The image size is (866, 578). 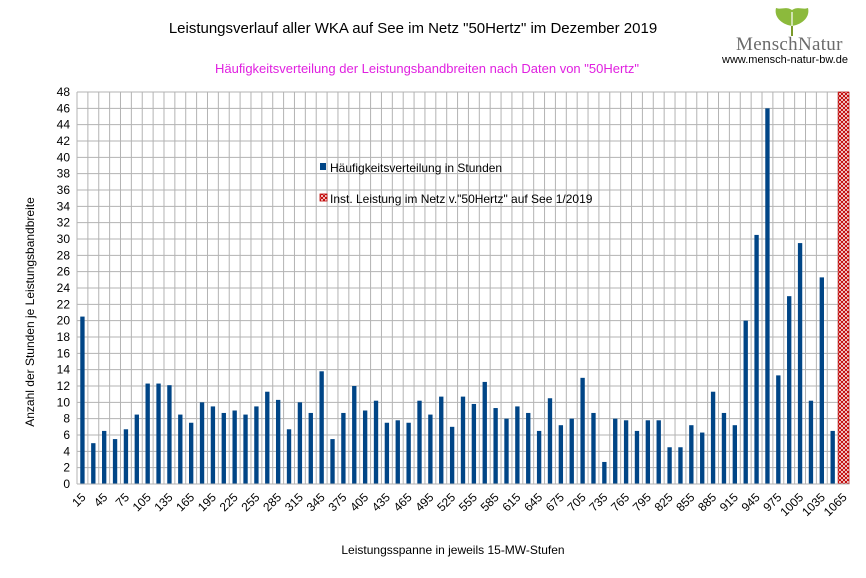 I want to click on y-tick-label: 44, so click(x=64, y=125).